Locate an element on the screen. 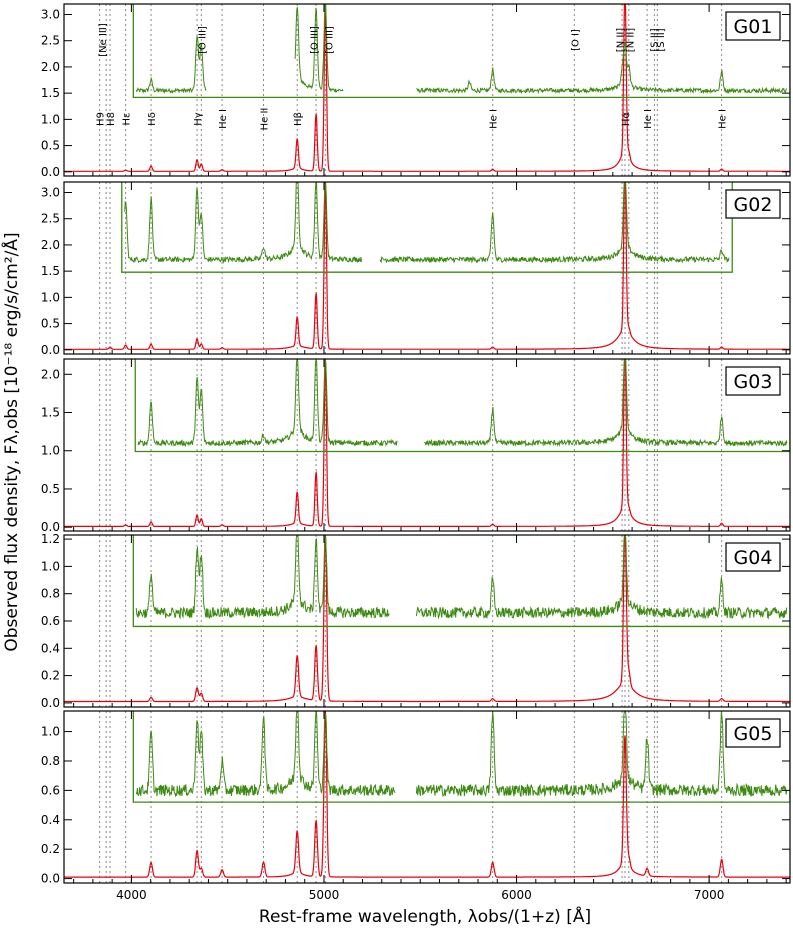 Image resolution: width=793 pixels, height=933 pixels. emission-line-label: [Ne III] is located at coordinates (103, 40).